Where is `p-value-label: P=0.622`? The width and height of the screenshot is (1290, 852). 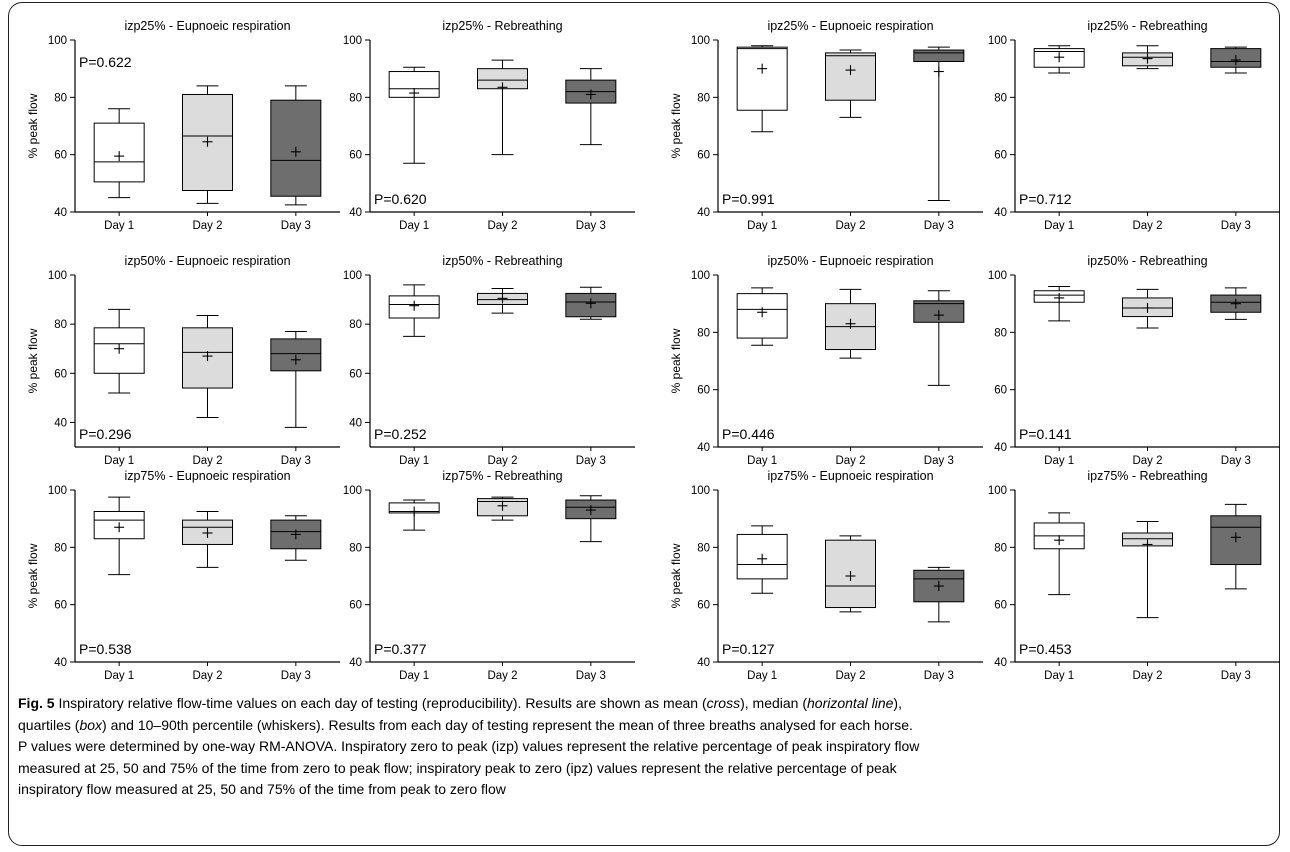
p-value-label: P=0.622 is located at coordinates (105, 62).